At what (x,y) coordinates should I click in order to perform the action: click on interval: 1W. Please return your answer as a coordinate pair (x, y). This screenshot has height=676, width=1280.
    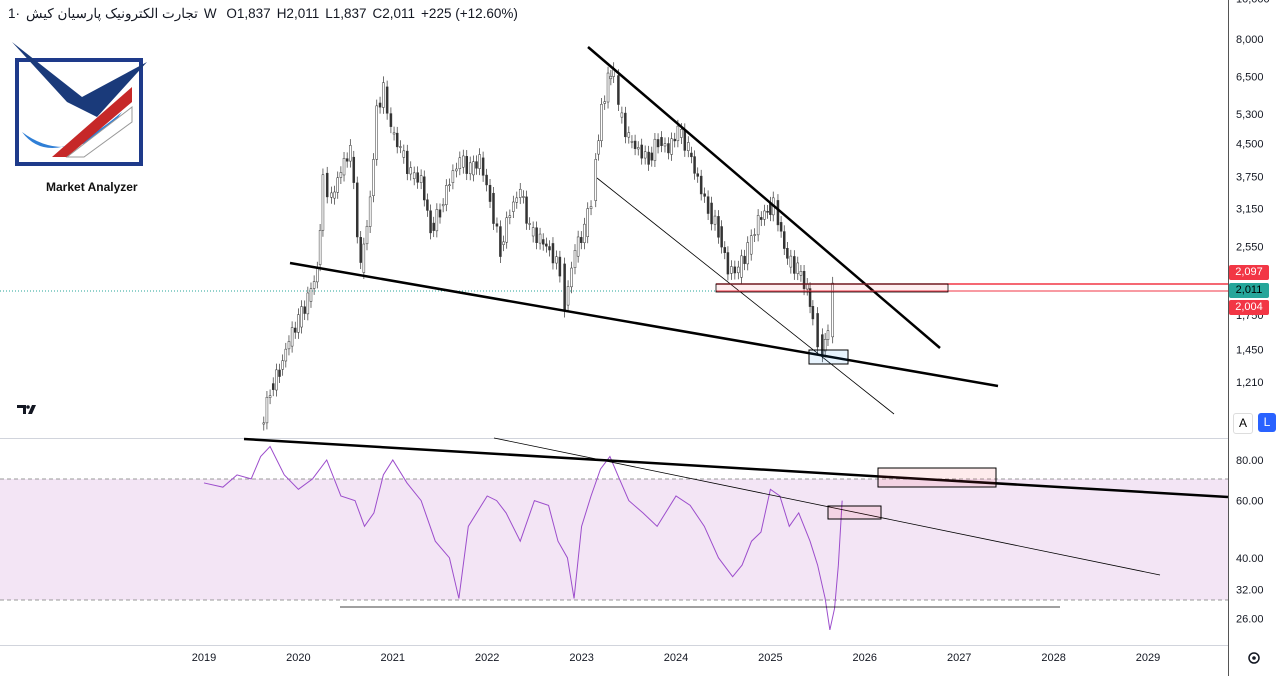
    Looking at the image, I should click on (112, 13).